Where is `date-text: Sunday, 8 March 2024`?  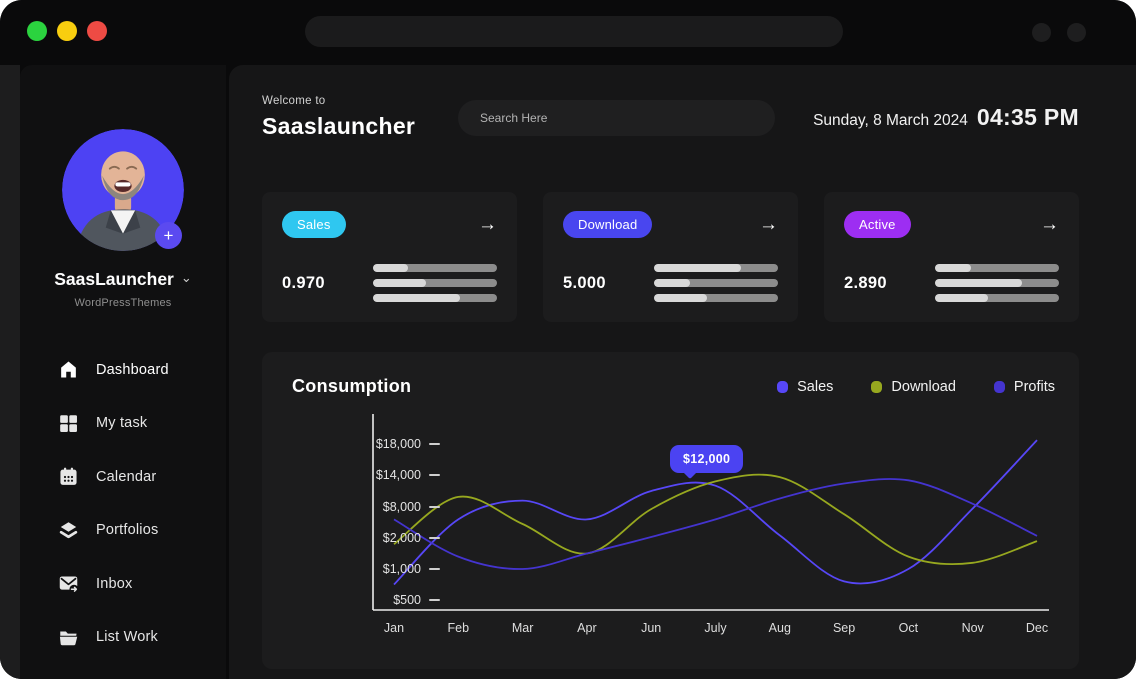 date-text: Sunday, 8 March 2024 is located at coordinates (890, 120).